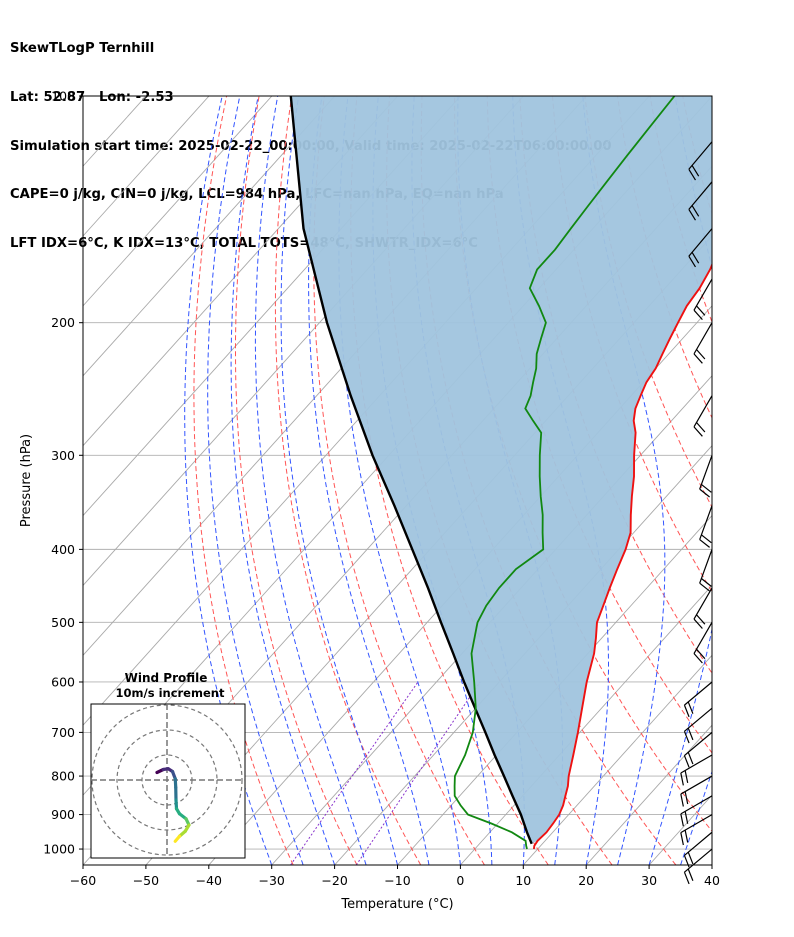  Describe the element at coordinates (82, 49) in the screenshot. I see `chart-title: SkewTLogP Ternhill` at that location.